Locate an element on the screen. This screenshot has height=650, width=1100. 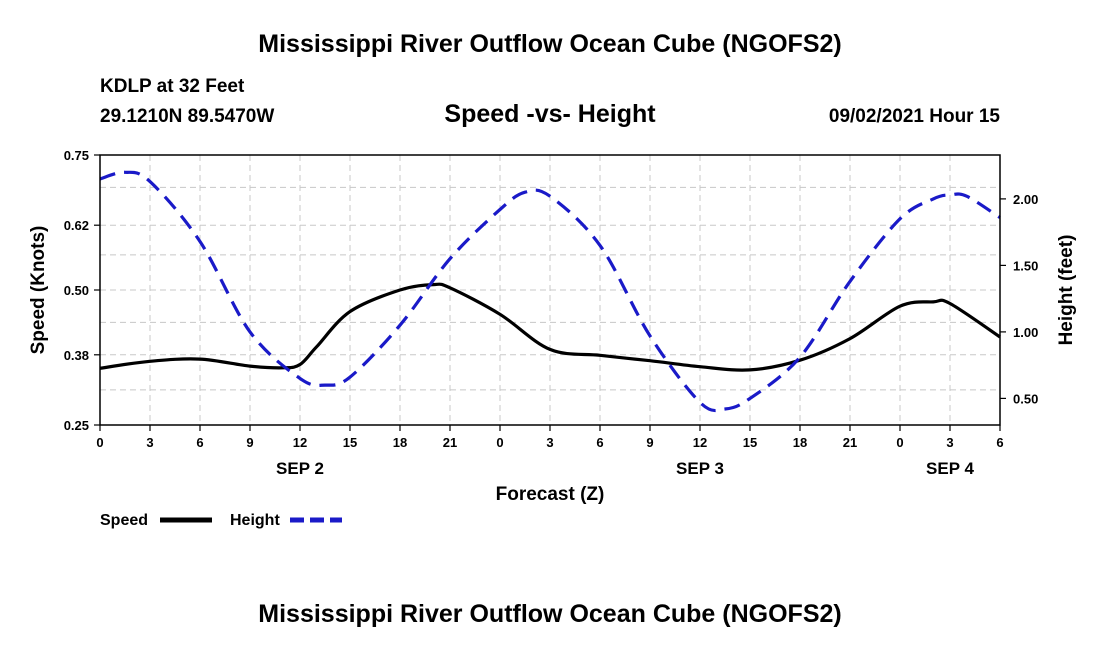
x-axis-title: Forecast (Z) is located at coordinates (550, 494).